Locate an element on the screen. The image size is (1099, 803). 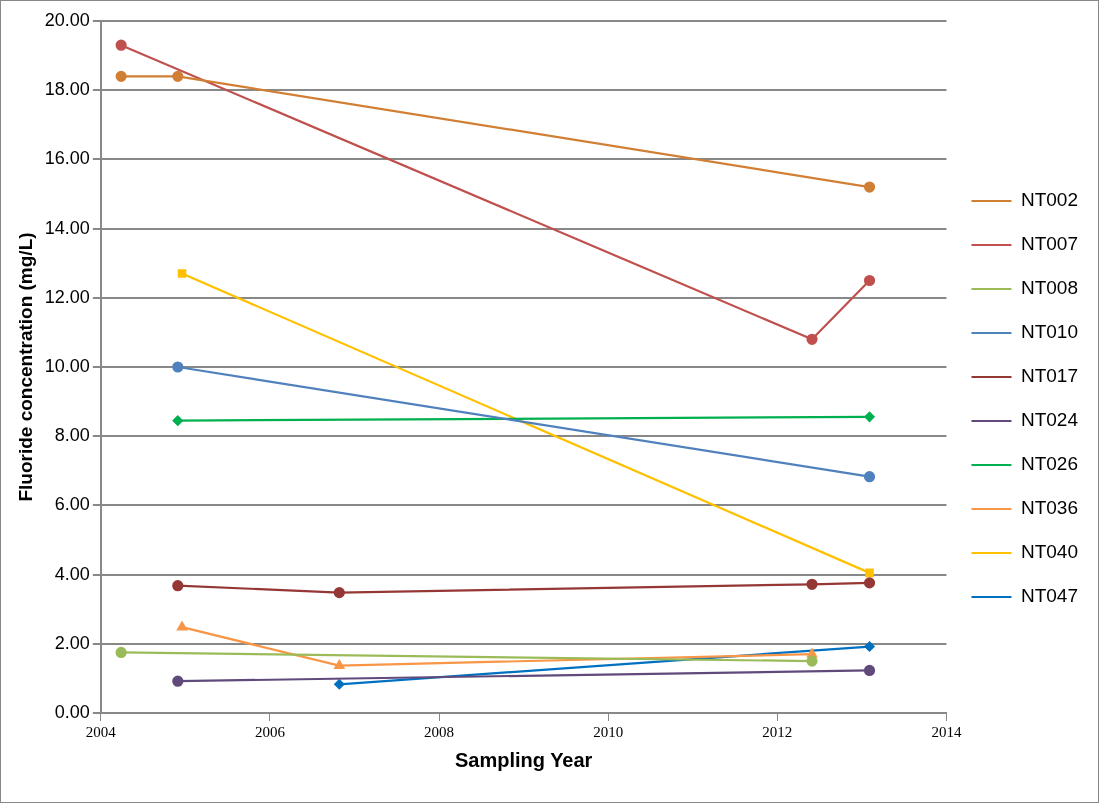
x-tick-label: 2012 is located at coordinates (777, 731).